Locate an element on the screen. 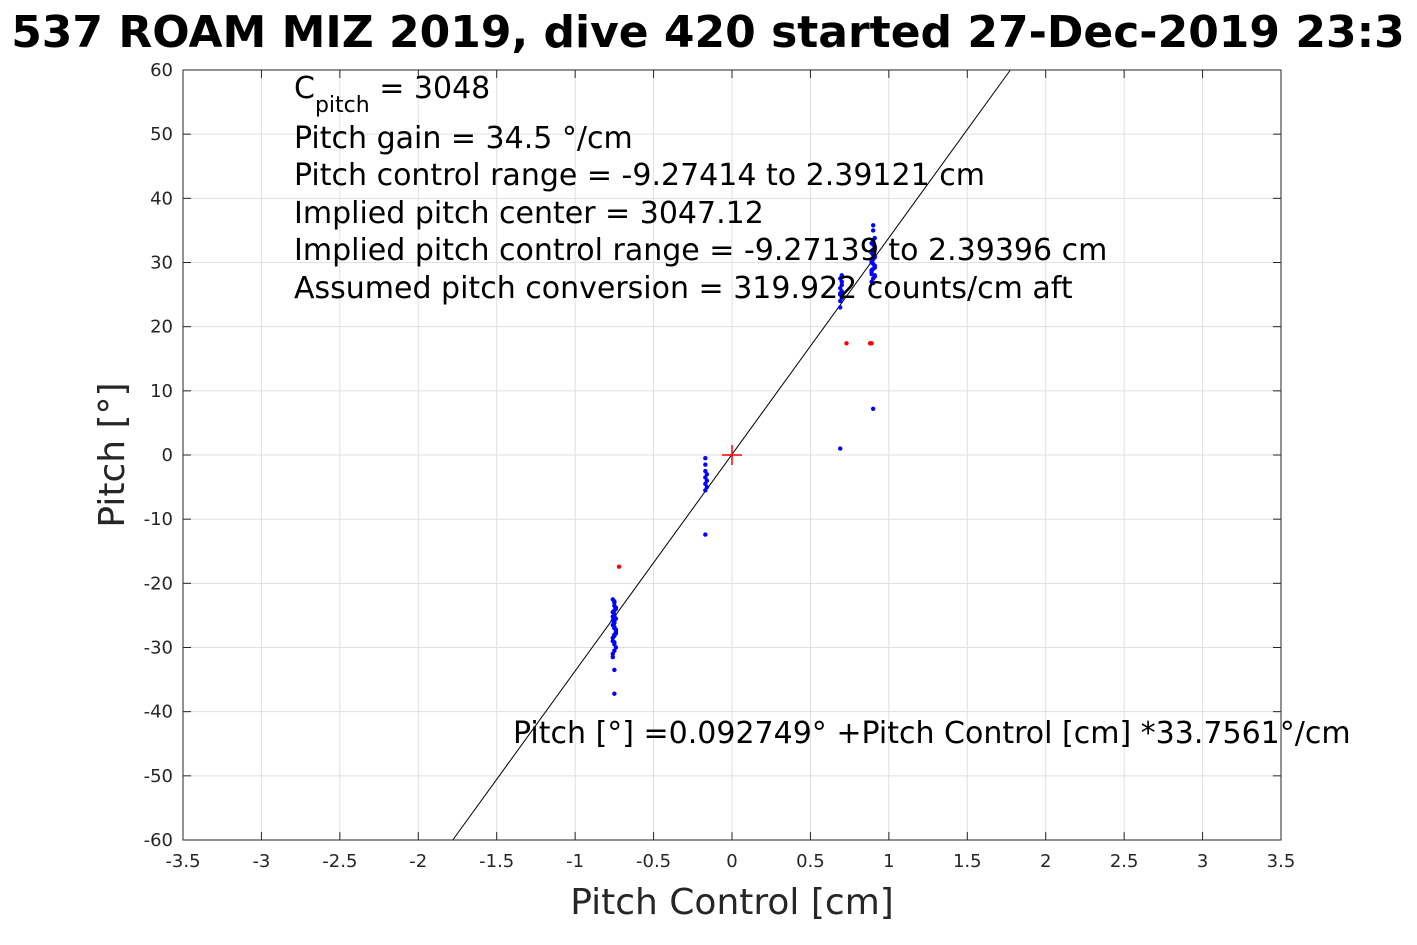  y-tick-label: 30 is located at coordinates (161, 263).